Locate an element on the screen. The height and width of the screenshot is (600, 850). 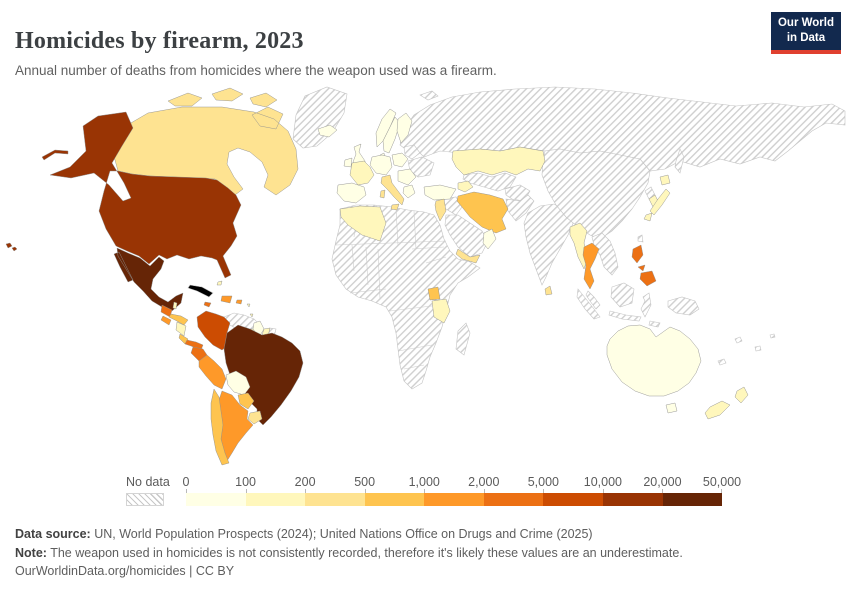
country-sri-lanka is located at coordinates (548, 290).